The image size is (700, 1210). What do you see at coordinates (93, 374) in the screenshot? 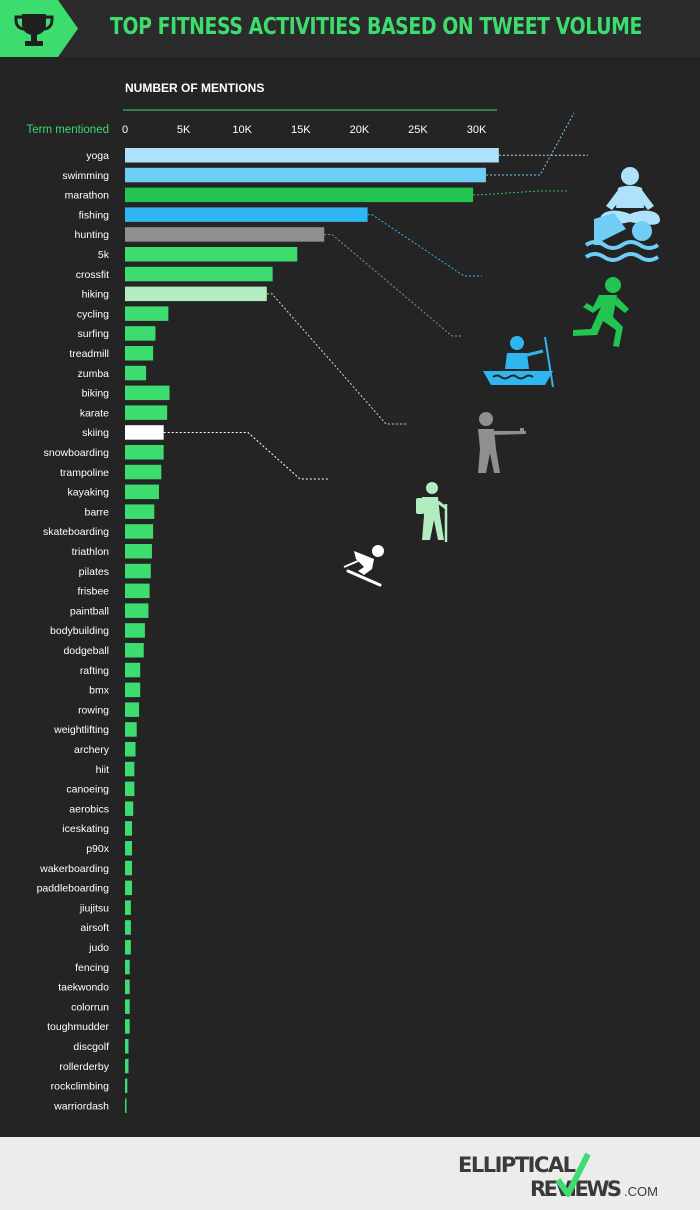
I see `category-label: zumba` at bounding box center [93, 374].